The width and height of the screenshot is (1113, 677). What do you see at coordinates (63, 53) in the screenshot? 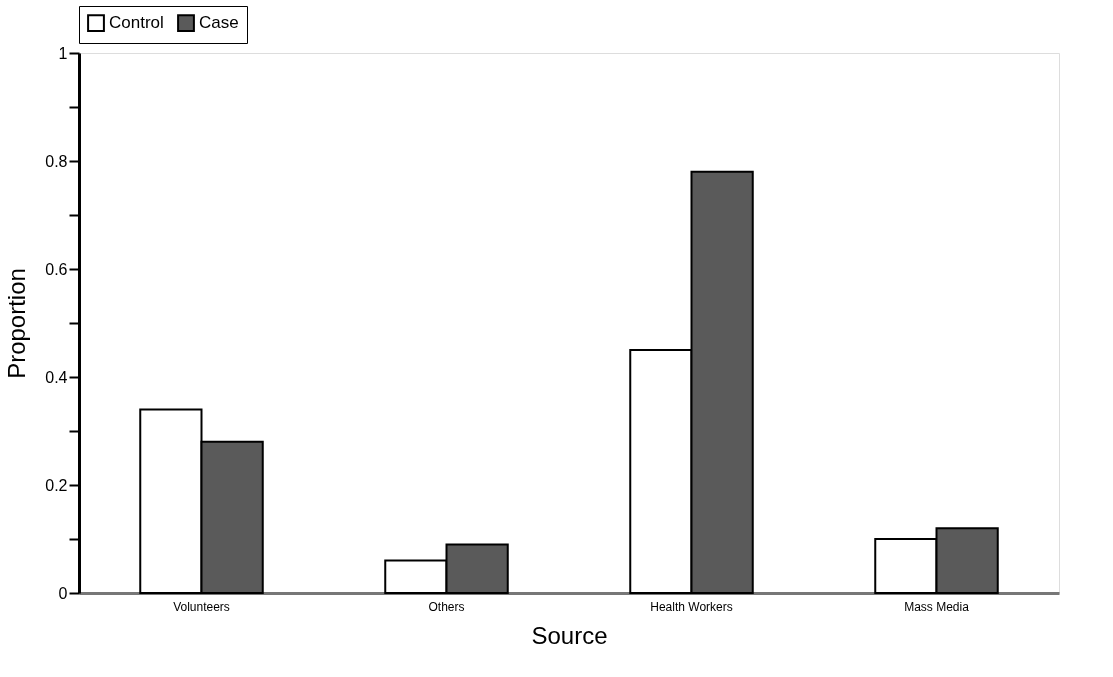
I see `y-tick-label: 1` at bounding box center [63, 53].